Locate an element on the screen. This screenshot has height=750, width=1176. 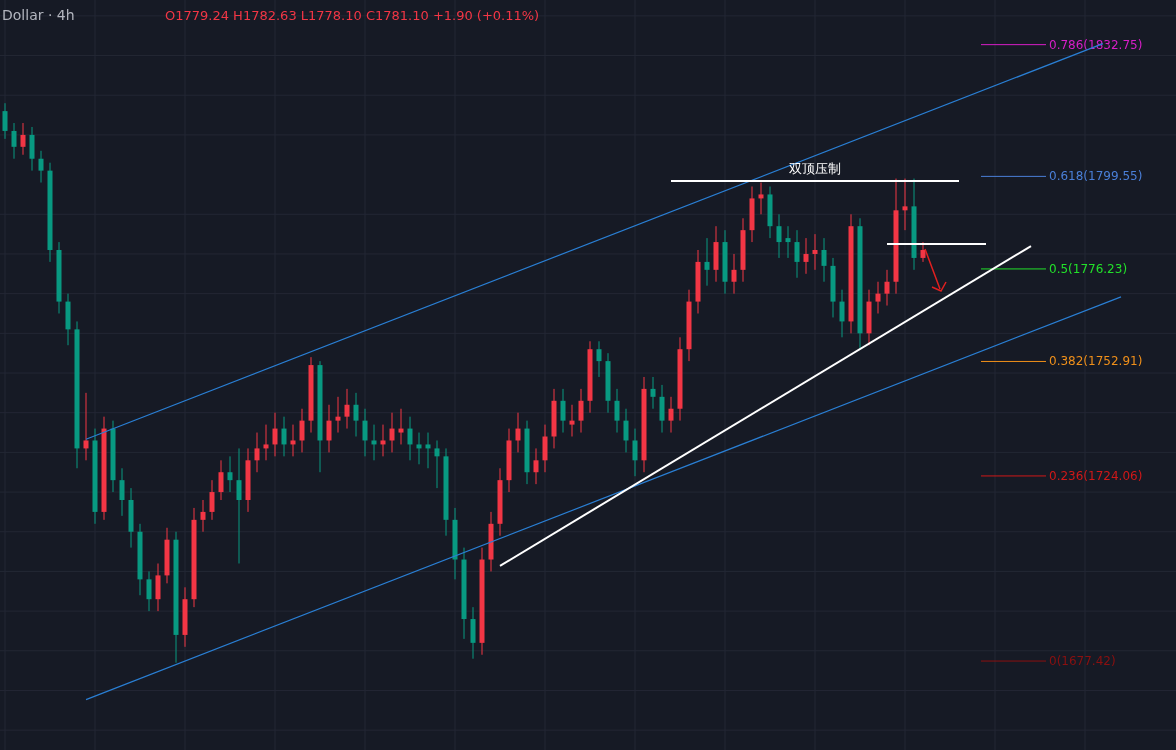
series-label: 双顶压制 is located at coordinates (815, 168).